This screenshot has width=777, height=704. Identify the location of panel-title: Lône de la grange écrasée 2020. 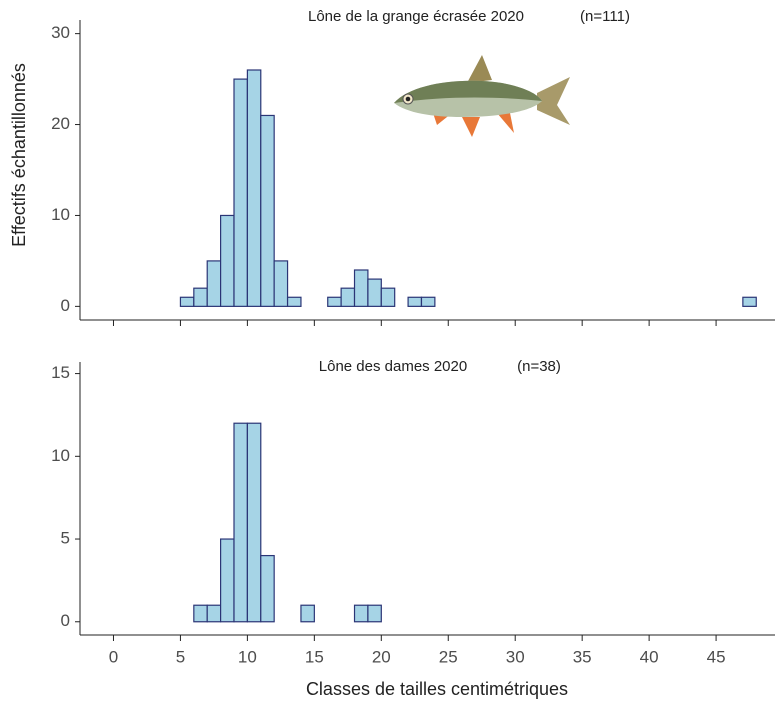
(416, 16).